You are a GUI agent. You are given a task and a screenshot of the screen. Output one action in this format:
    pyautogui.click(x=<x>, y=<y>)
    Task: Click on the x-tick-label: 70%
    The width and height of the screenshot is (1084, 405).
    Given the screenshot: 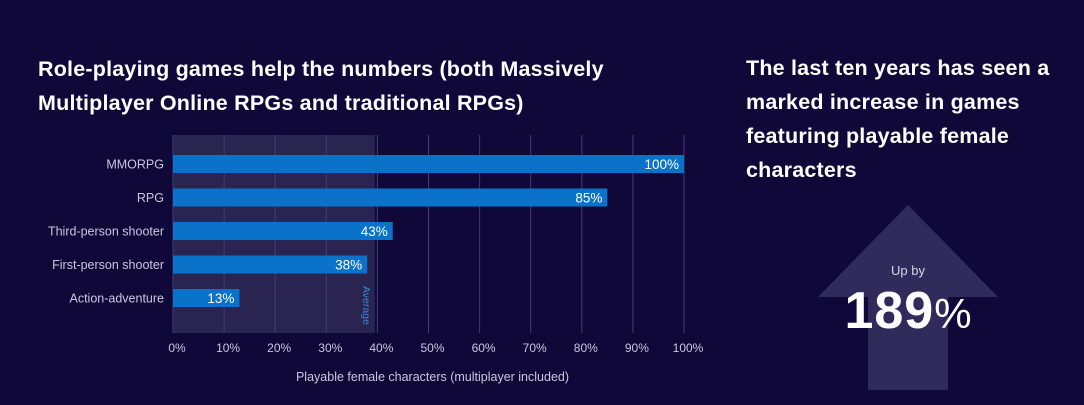 What is the action you would take?
    pyautogui.click(x=535, y=348)
    